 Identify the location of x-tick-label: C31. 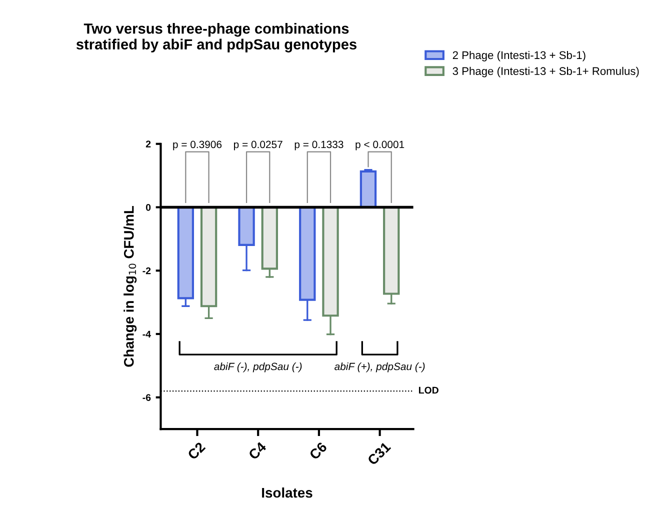
(379, 453).